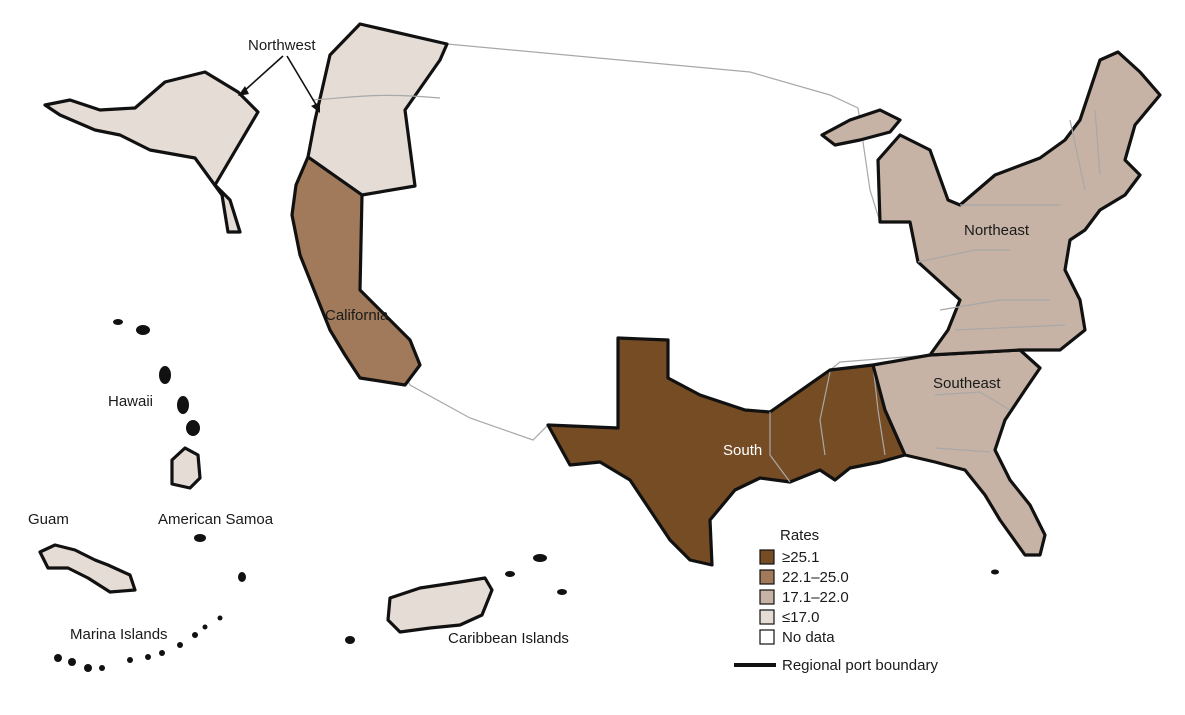  What do you see at coordinates (808, 637) in the screenshot?
I see `legend-label-4: No data` at bounding box center [808, 637].